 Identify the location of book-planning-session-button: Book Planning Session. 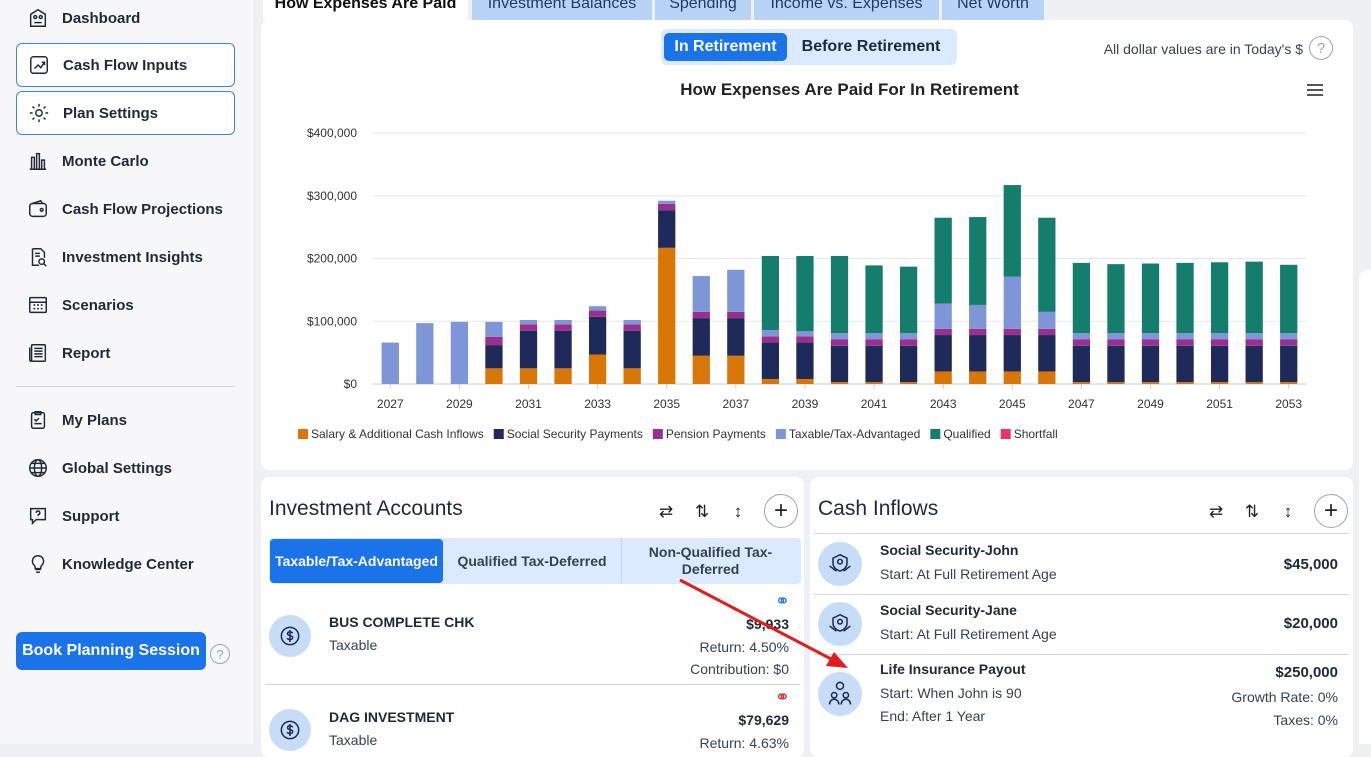
(111, 651).